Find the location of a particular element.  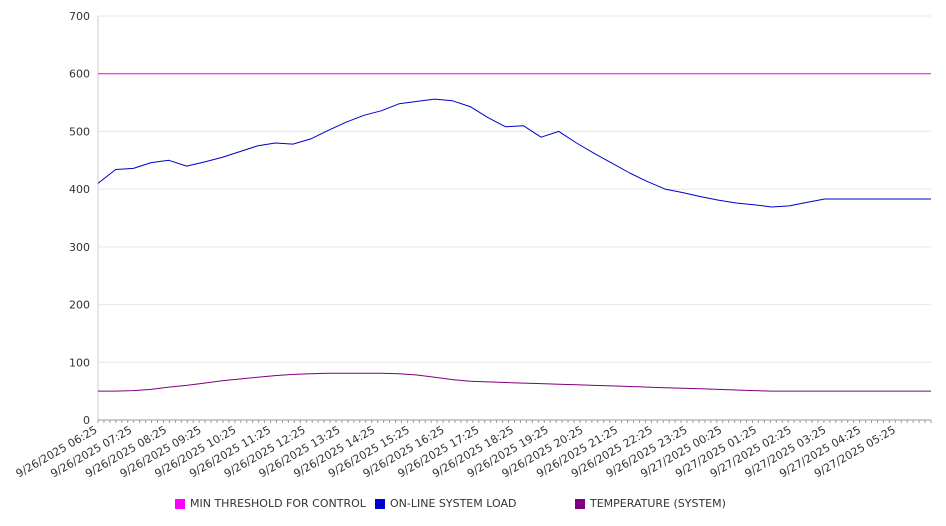

y-tick-label: 200 is located at coordinates (79, 305).